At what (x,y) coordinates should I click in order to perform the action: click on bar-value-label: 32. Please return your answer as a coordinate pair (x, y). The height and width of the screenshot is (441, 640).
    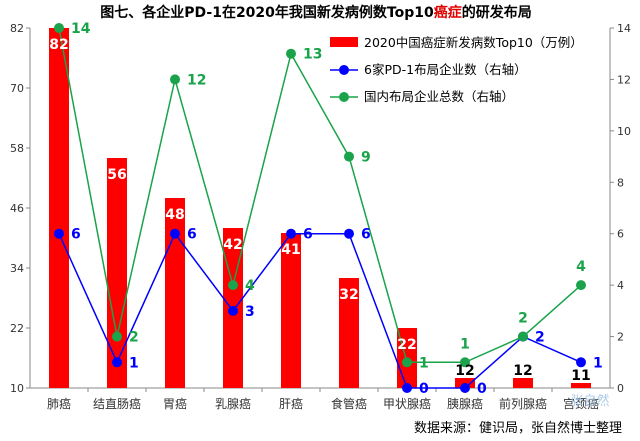
    Looking at the image, I should click on (348, 295).